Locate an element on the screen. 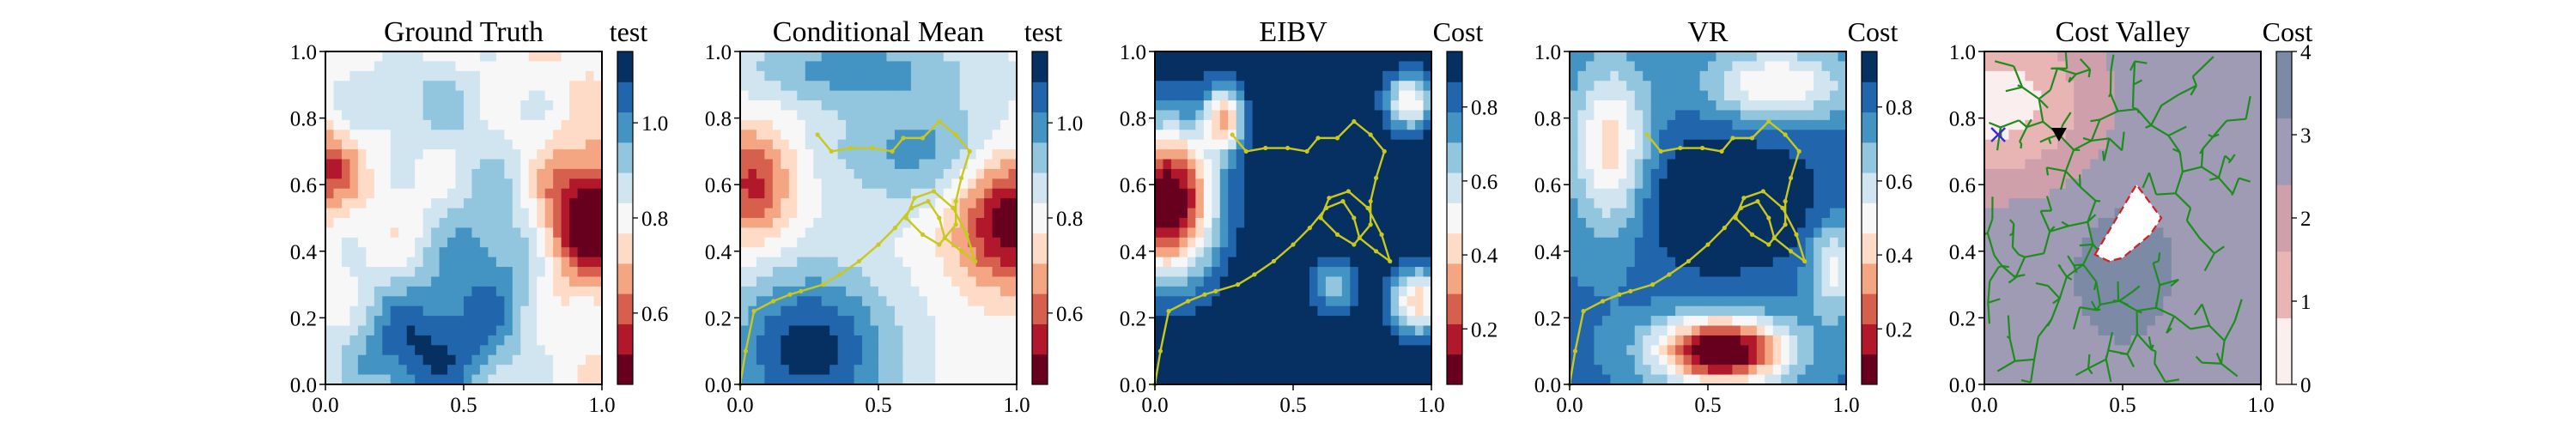 This screenshot has height=429, width=2576. colorbar-tick-label: 0.2 is located at coordinates (1484, 329).